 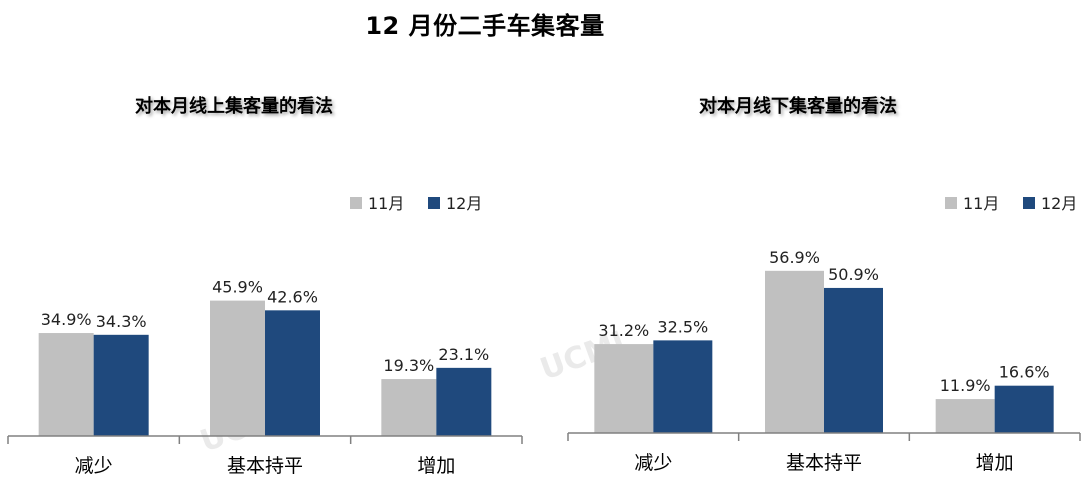 I want to click on value-label-1-1-1: 50.9%, so click(x=853, y=274).